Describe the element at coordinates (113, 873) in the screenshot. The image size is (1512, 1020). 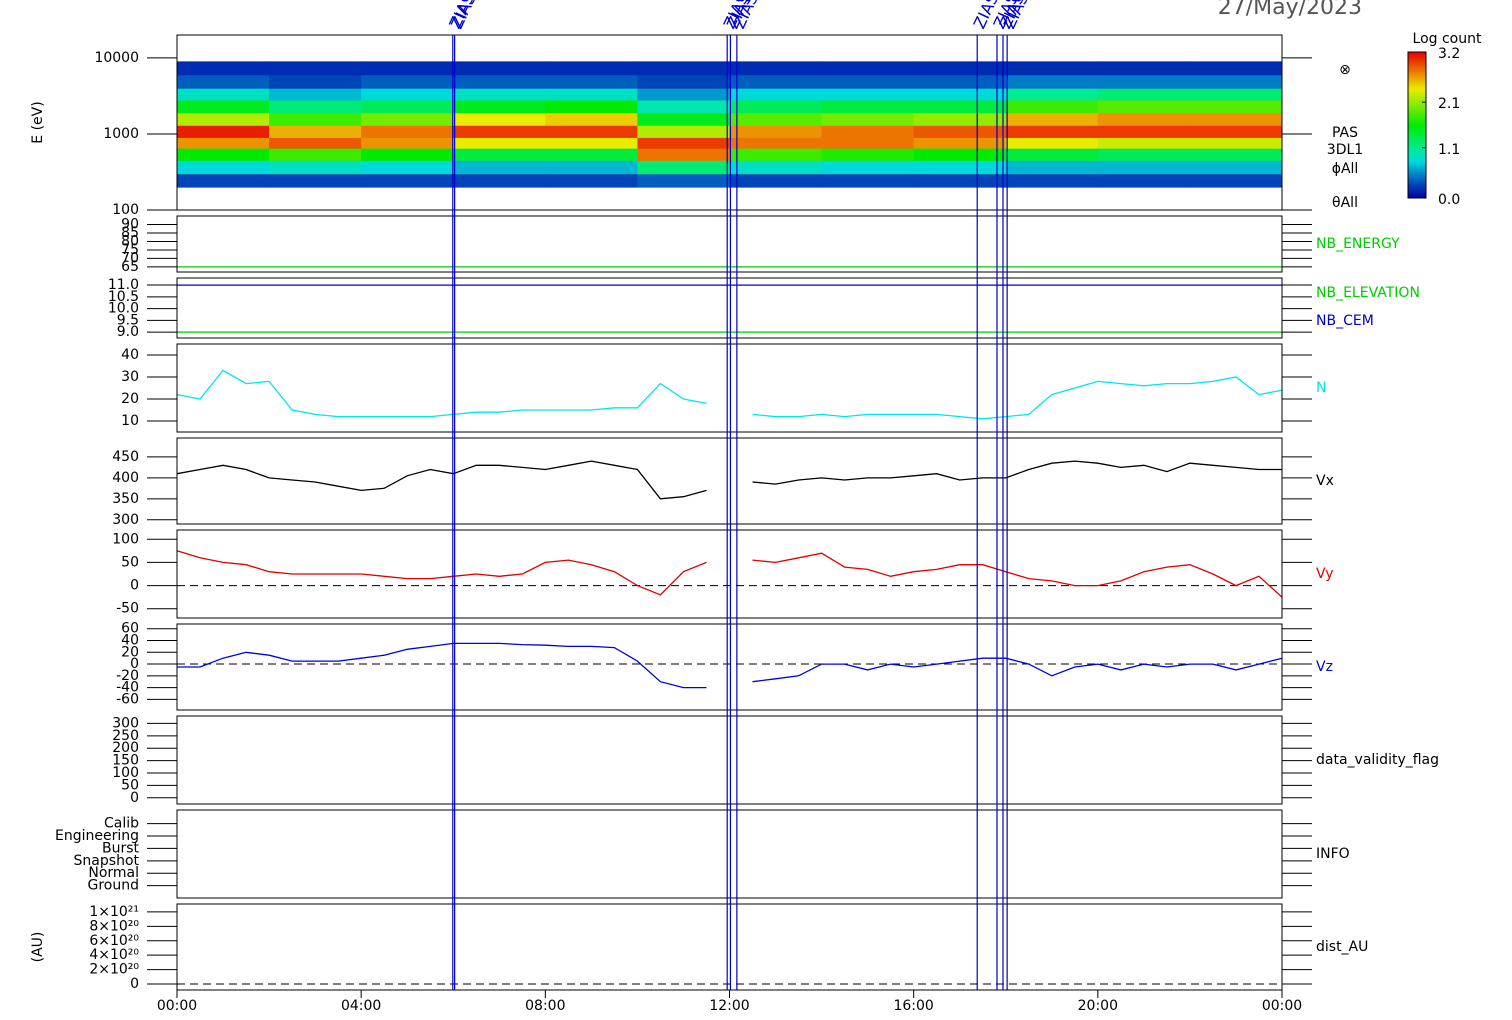
I see `y-tick-label: Normal` at that location.